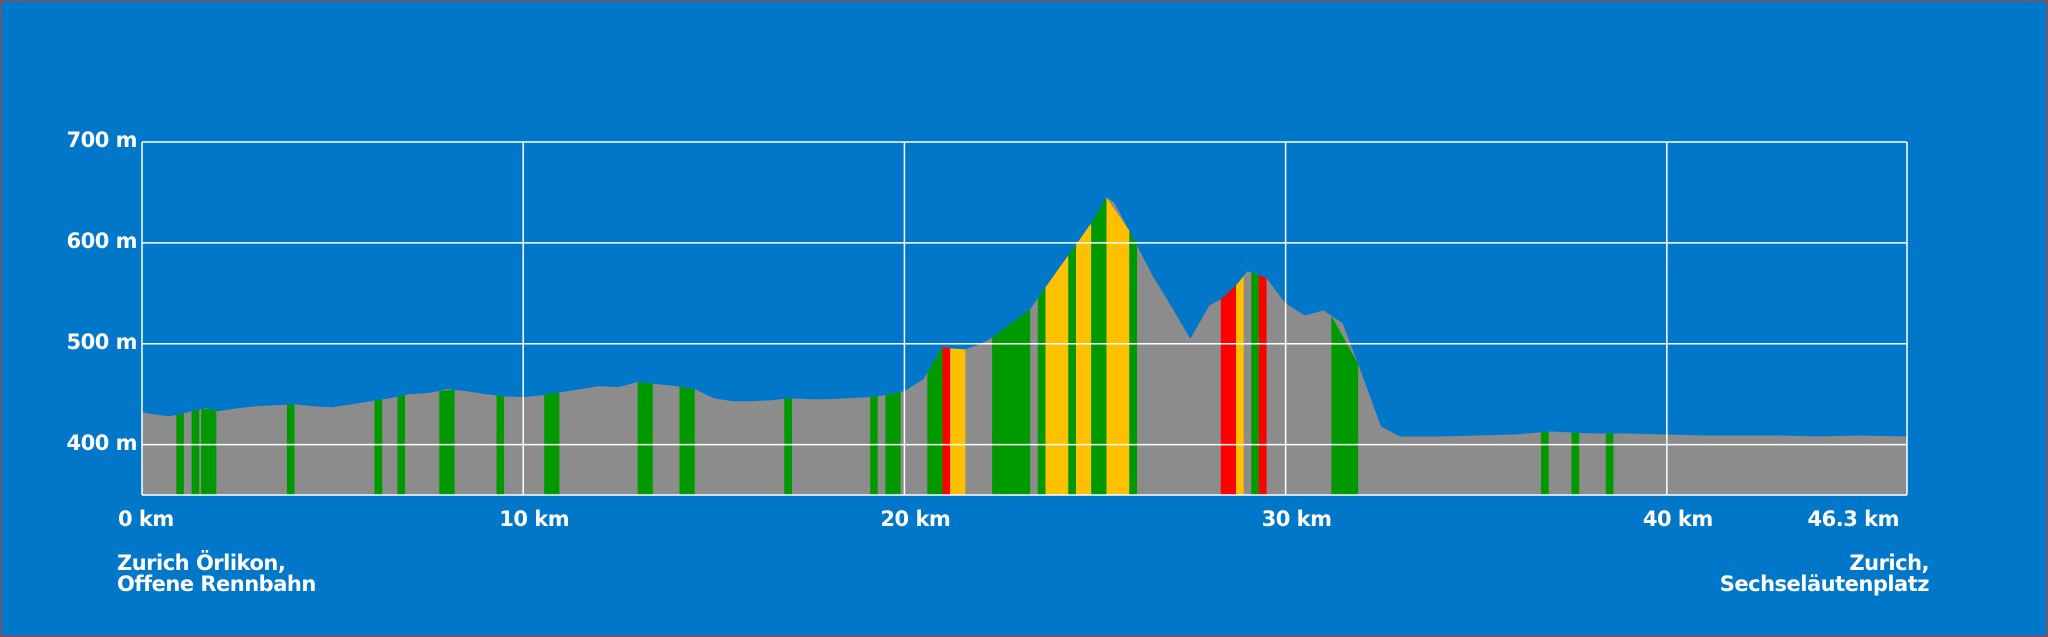  What do you see at coordinates (1296, 519) in the screenshot?
I see `x-tick-label: 30 km` at bounding box center [1296, 519].